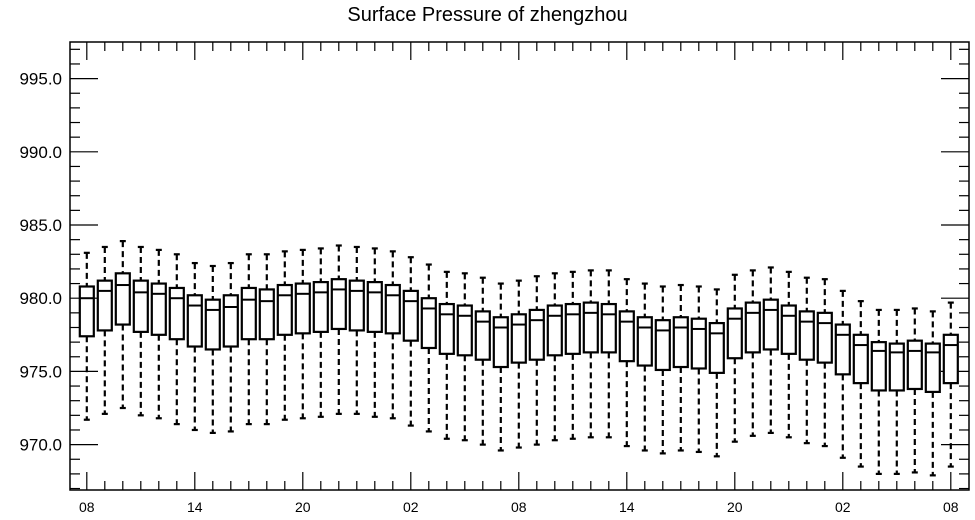  Describe the element at coordinates (40, 152) in the screenshot. I see `y-tick-label: 990.0` at that location.